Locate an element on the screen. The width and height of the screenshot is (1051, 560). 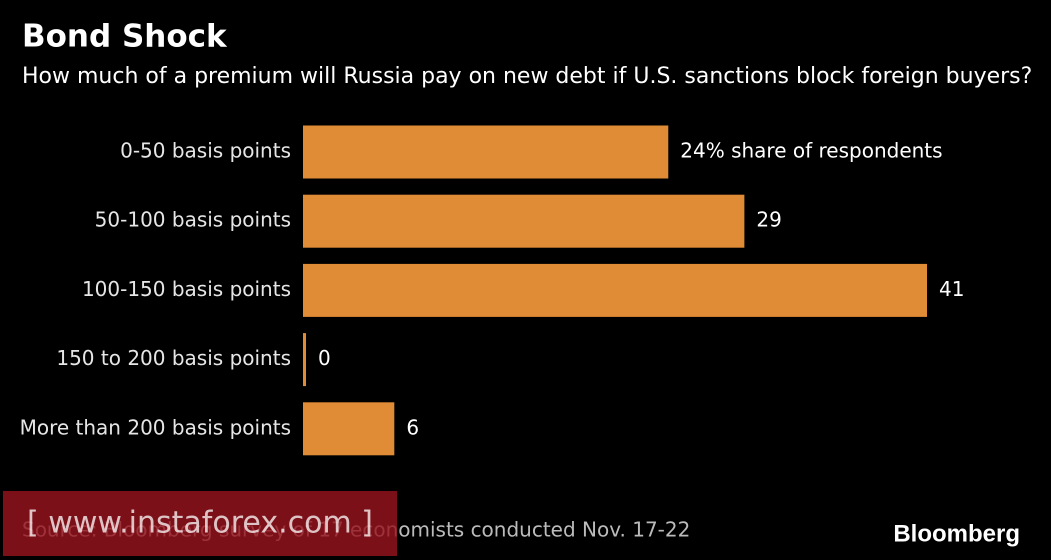
category-label: 100-150 basis points is located at coordinates (186, 289).